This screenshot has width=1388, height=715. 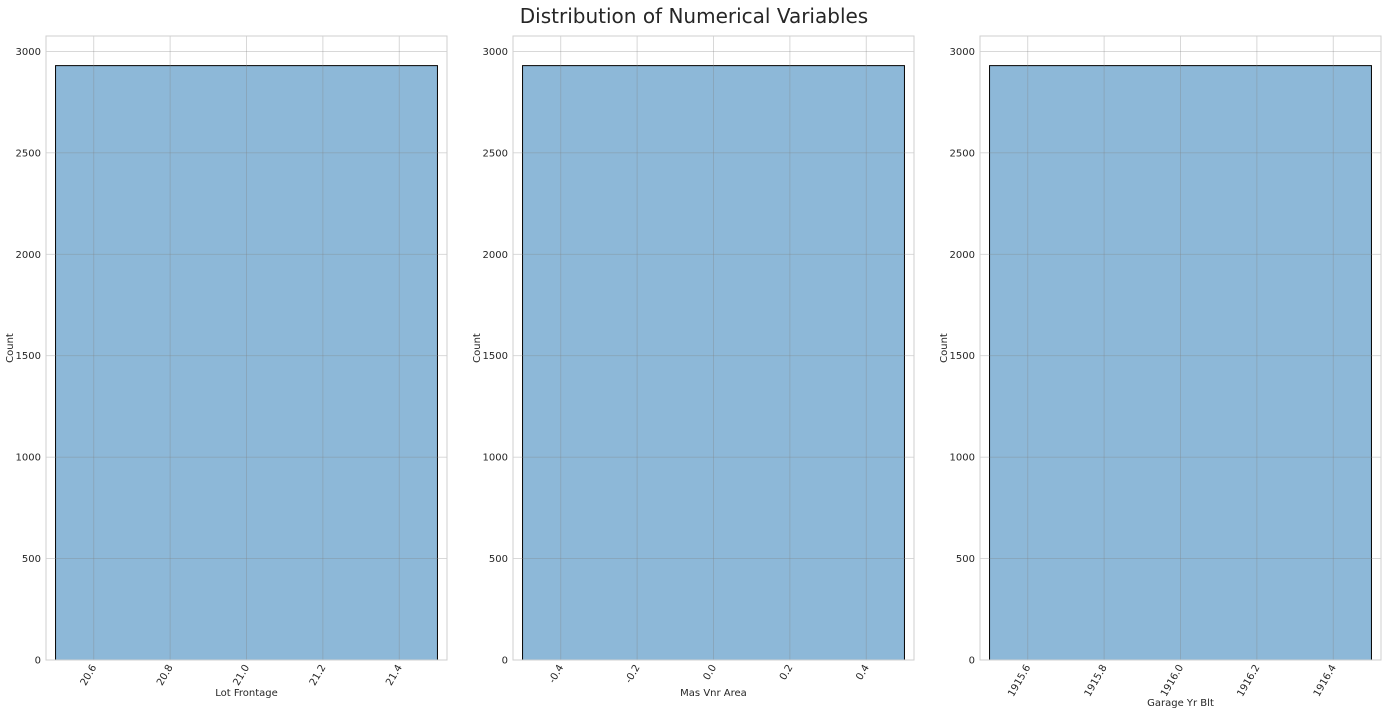 What do you see at coordinates (1180, 703) in the screenshot?
I see `x-axis-label: Garage Yr Blt` at bounding box center [1180, 703].